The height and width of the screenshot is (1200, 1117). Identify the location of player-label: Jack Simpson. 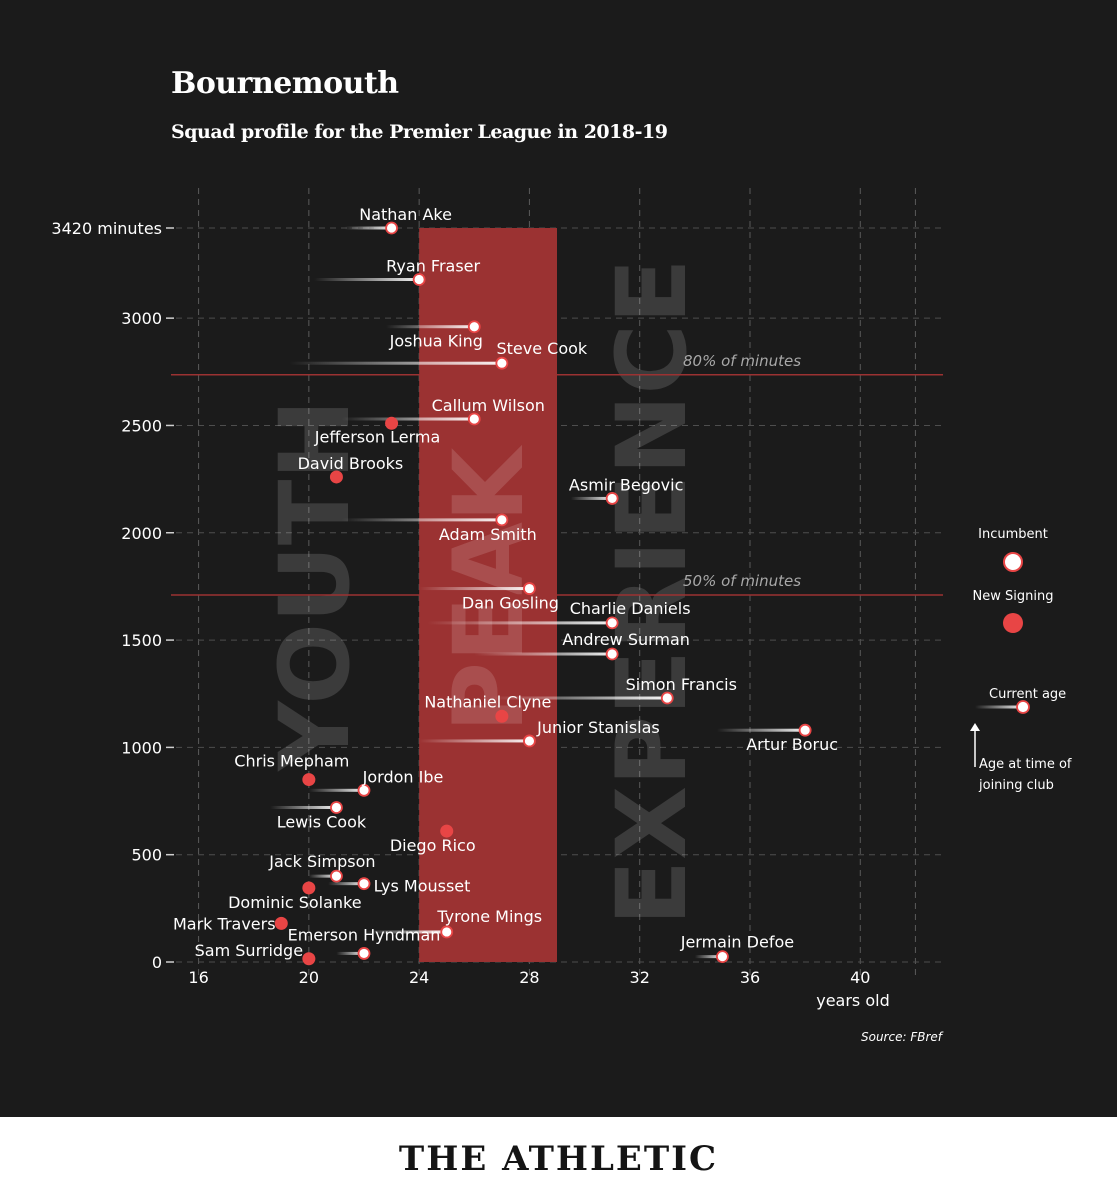
(321, 861).